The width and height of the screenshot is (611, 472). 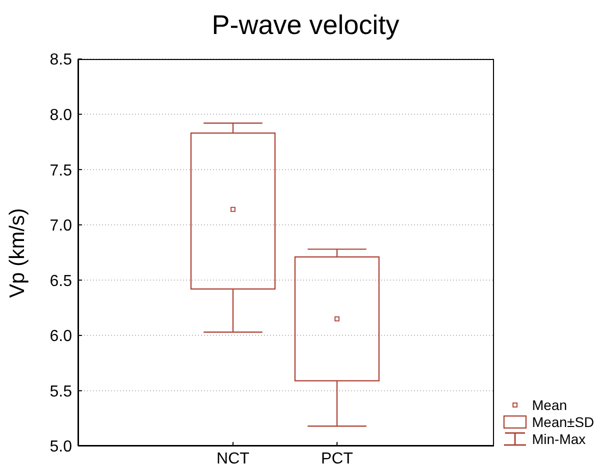 I want to click on y-tick-label: 6.0, so click(x=61, y=337).